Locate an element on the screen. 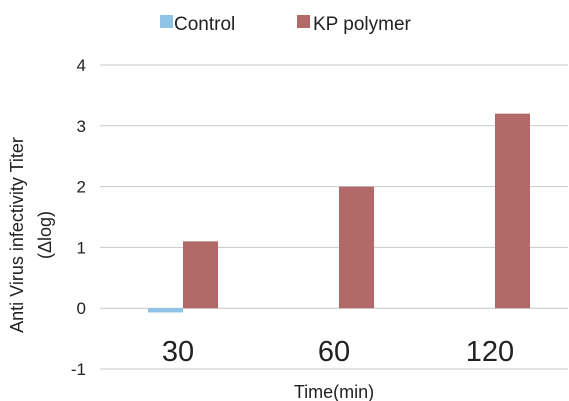 This screenshot has width=569, height=401. legend-label-control: Control is located at coordinates (204, 24).